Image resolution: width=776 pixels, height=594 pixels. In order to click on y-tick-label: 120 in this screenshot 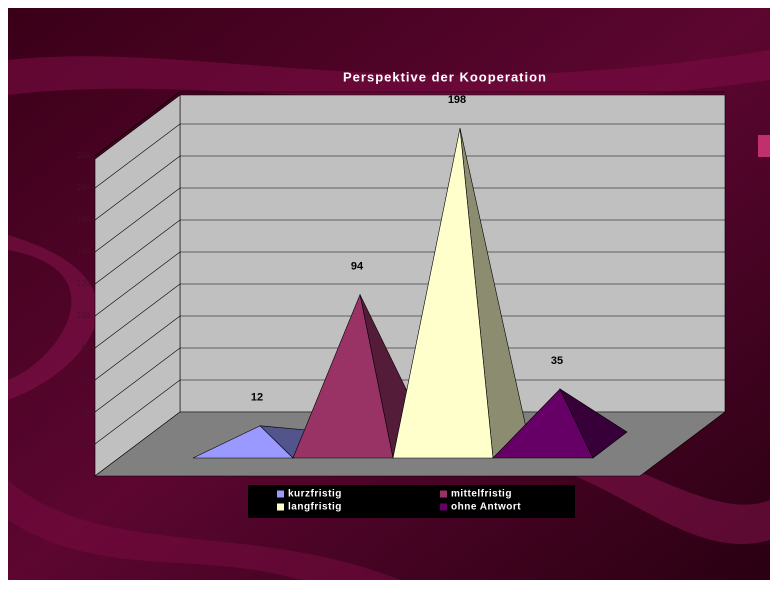, I will do `click(84, 283)`.